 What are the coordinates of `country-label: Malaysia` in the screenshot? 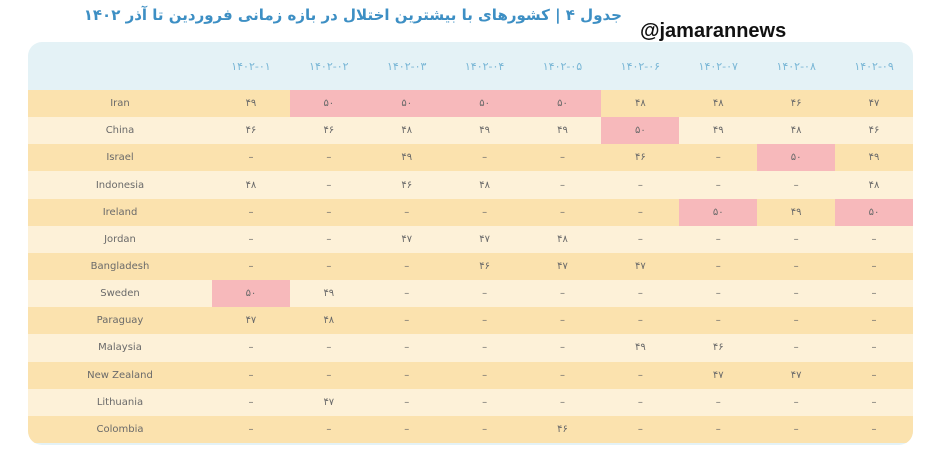 It's located at (120, 348).